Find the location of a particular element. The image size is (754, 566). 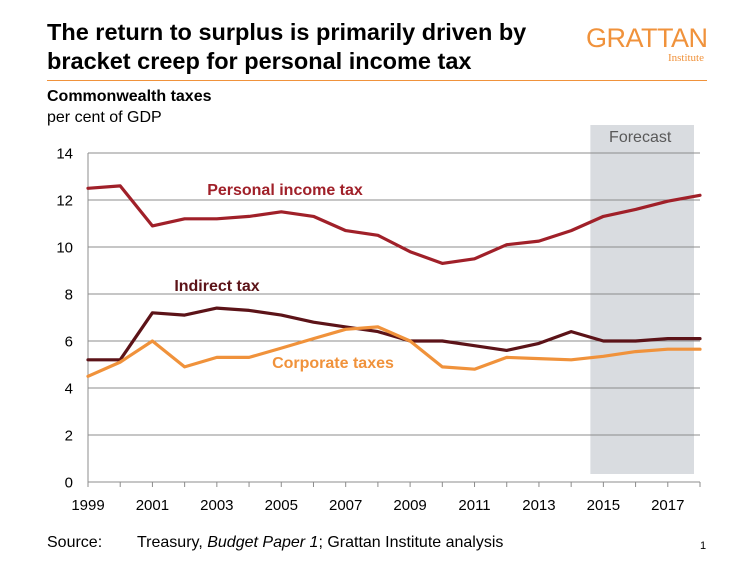

series-line-personal-income-tax is located at coordinates (394, 224).